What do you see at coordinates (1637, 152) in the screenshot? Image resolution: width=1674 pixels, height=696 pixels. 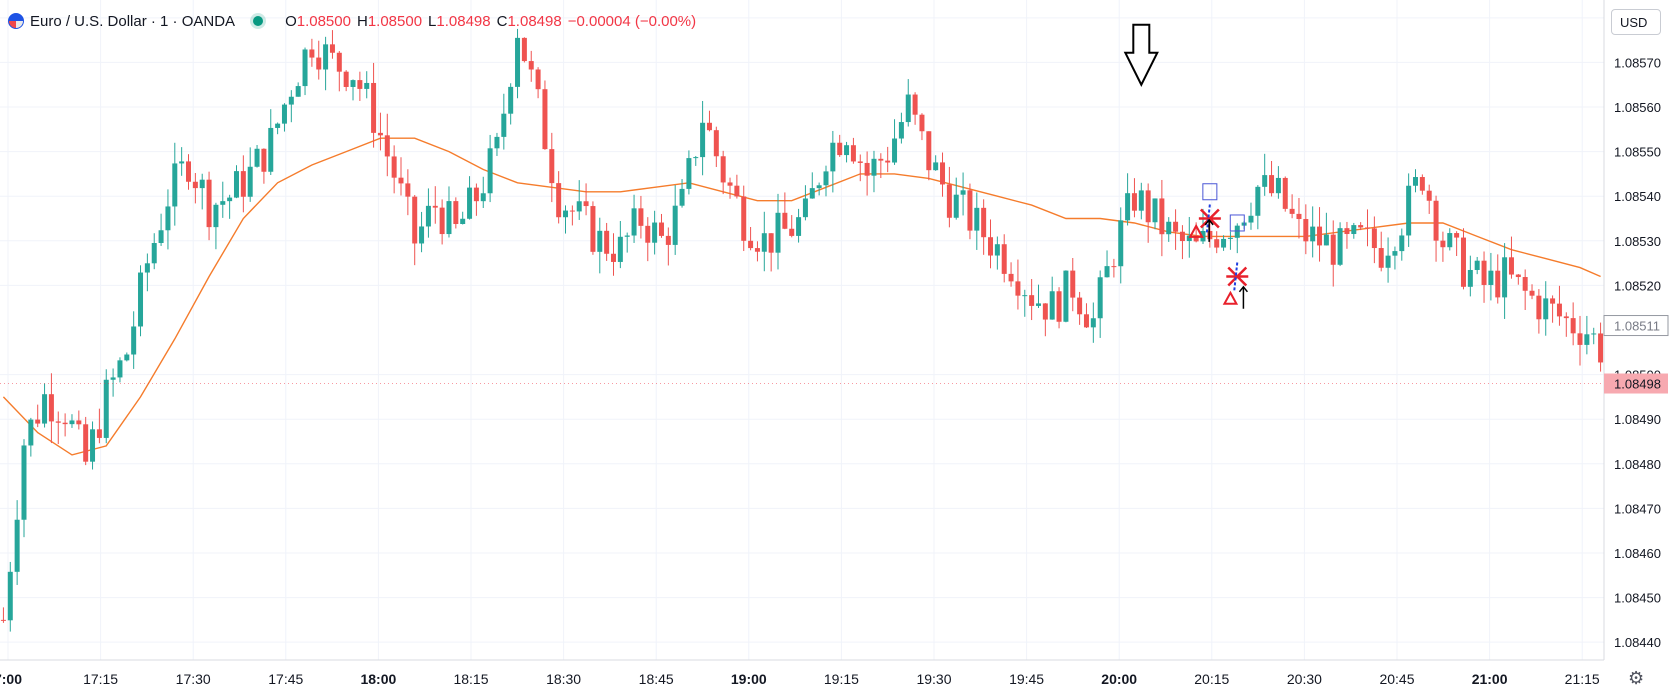 I see `y-tick-label: 1.08550` at bounding box center [1637, 152].